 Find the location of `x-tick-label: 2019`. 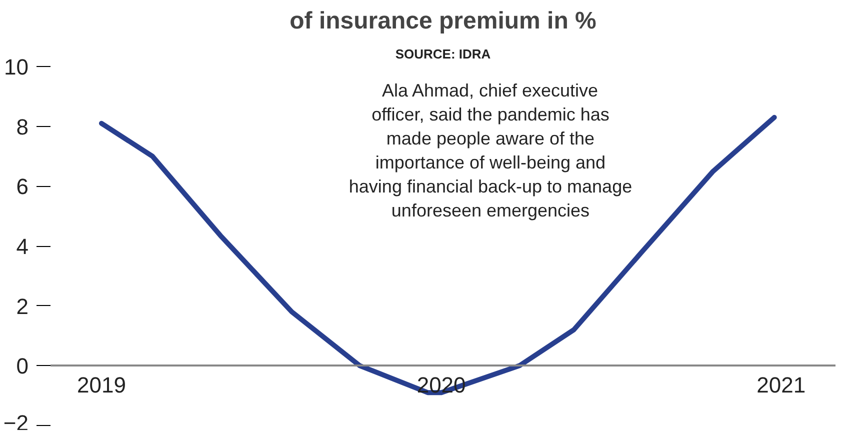

x-tick-label: 2019 is located at coordinates (101, 385).